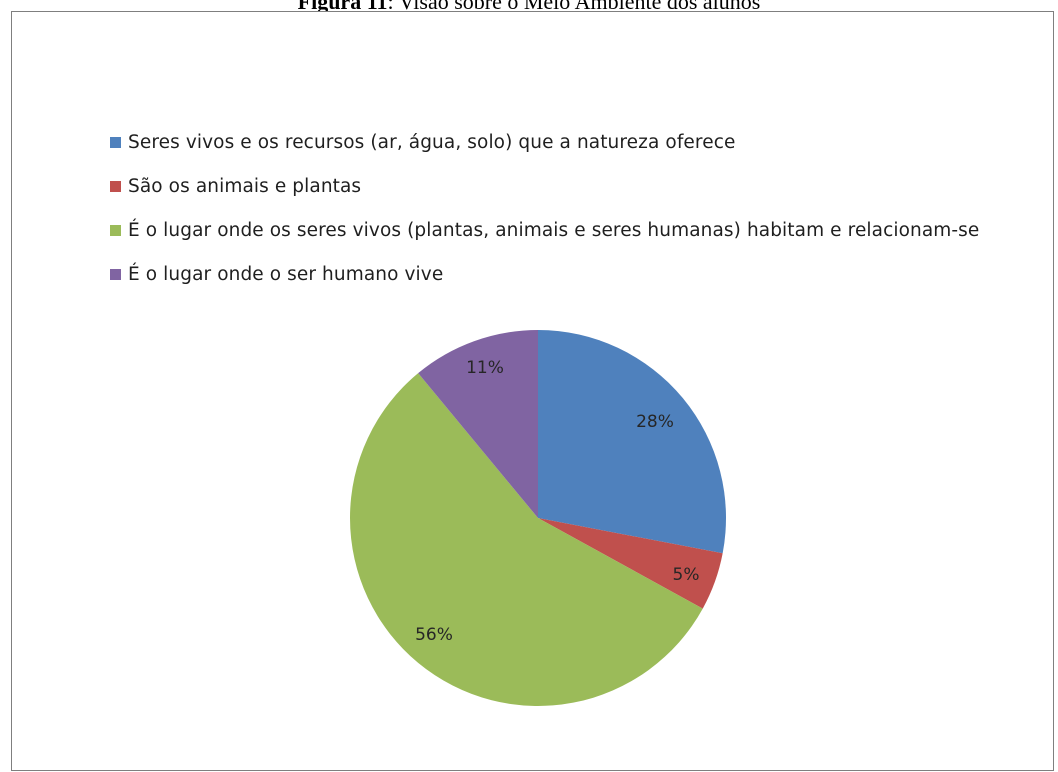 The image size is (1058, 772). Describe the element at coordinates (686, 575) in the screenshot. I see `slice-data-label: 5%` at that location.